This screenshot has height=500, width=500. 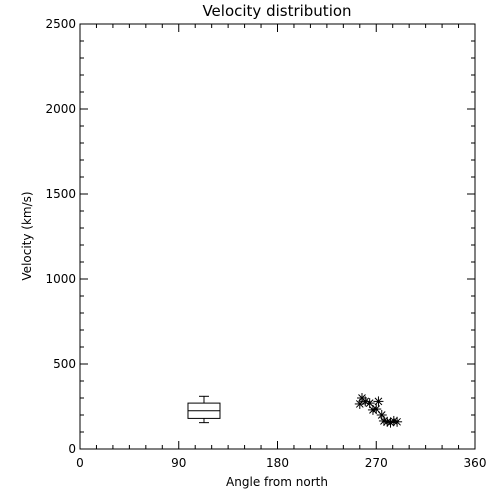 I want to click on x-axis-label: Angle from north, so click(x=277, y=482).